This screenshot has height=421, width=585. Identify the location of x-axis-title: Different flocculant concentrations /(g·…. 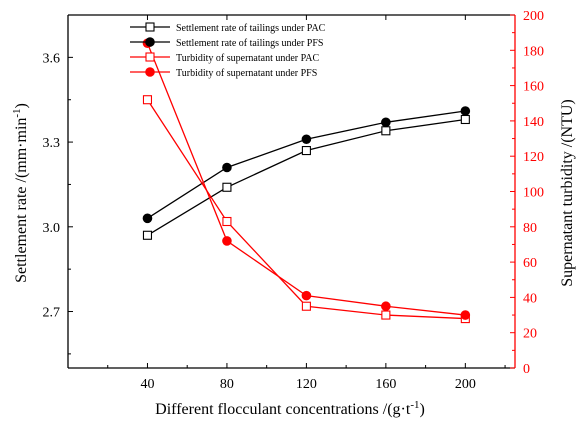
(290, 408).